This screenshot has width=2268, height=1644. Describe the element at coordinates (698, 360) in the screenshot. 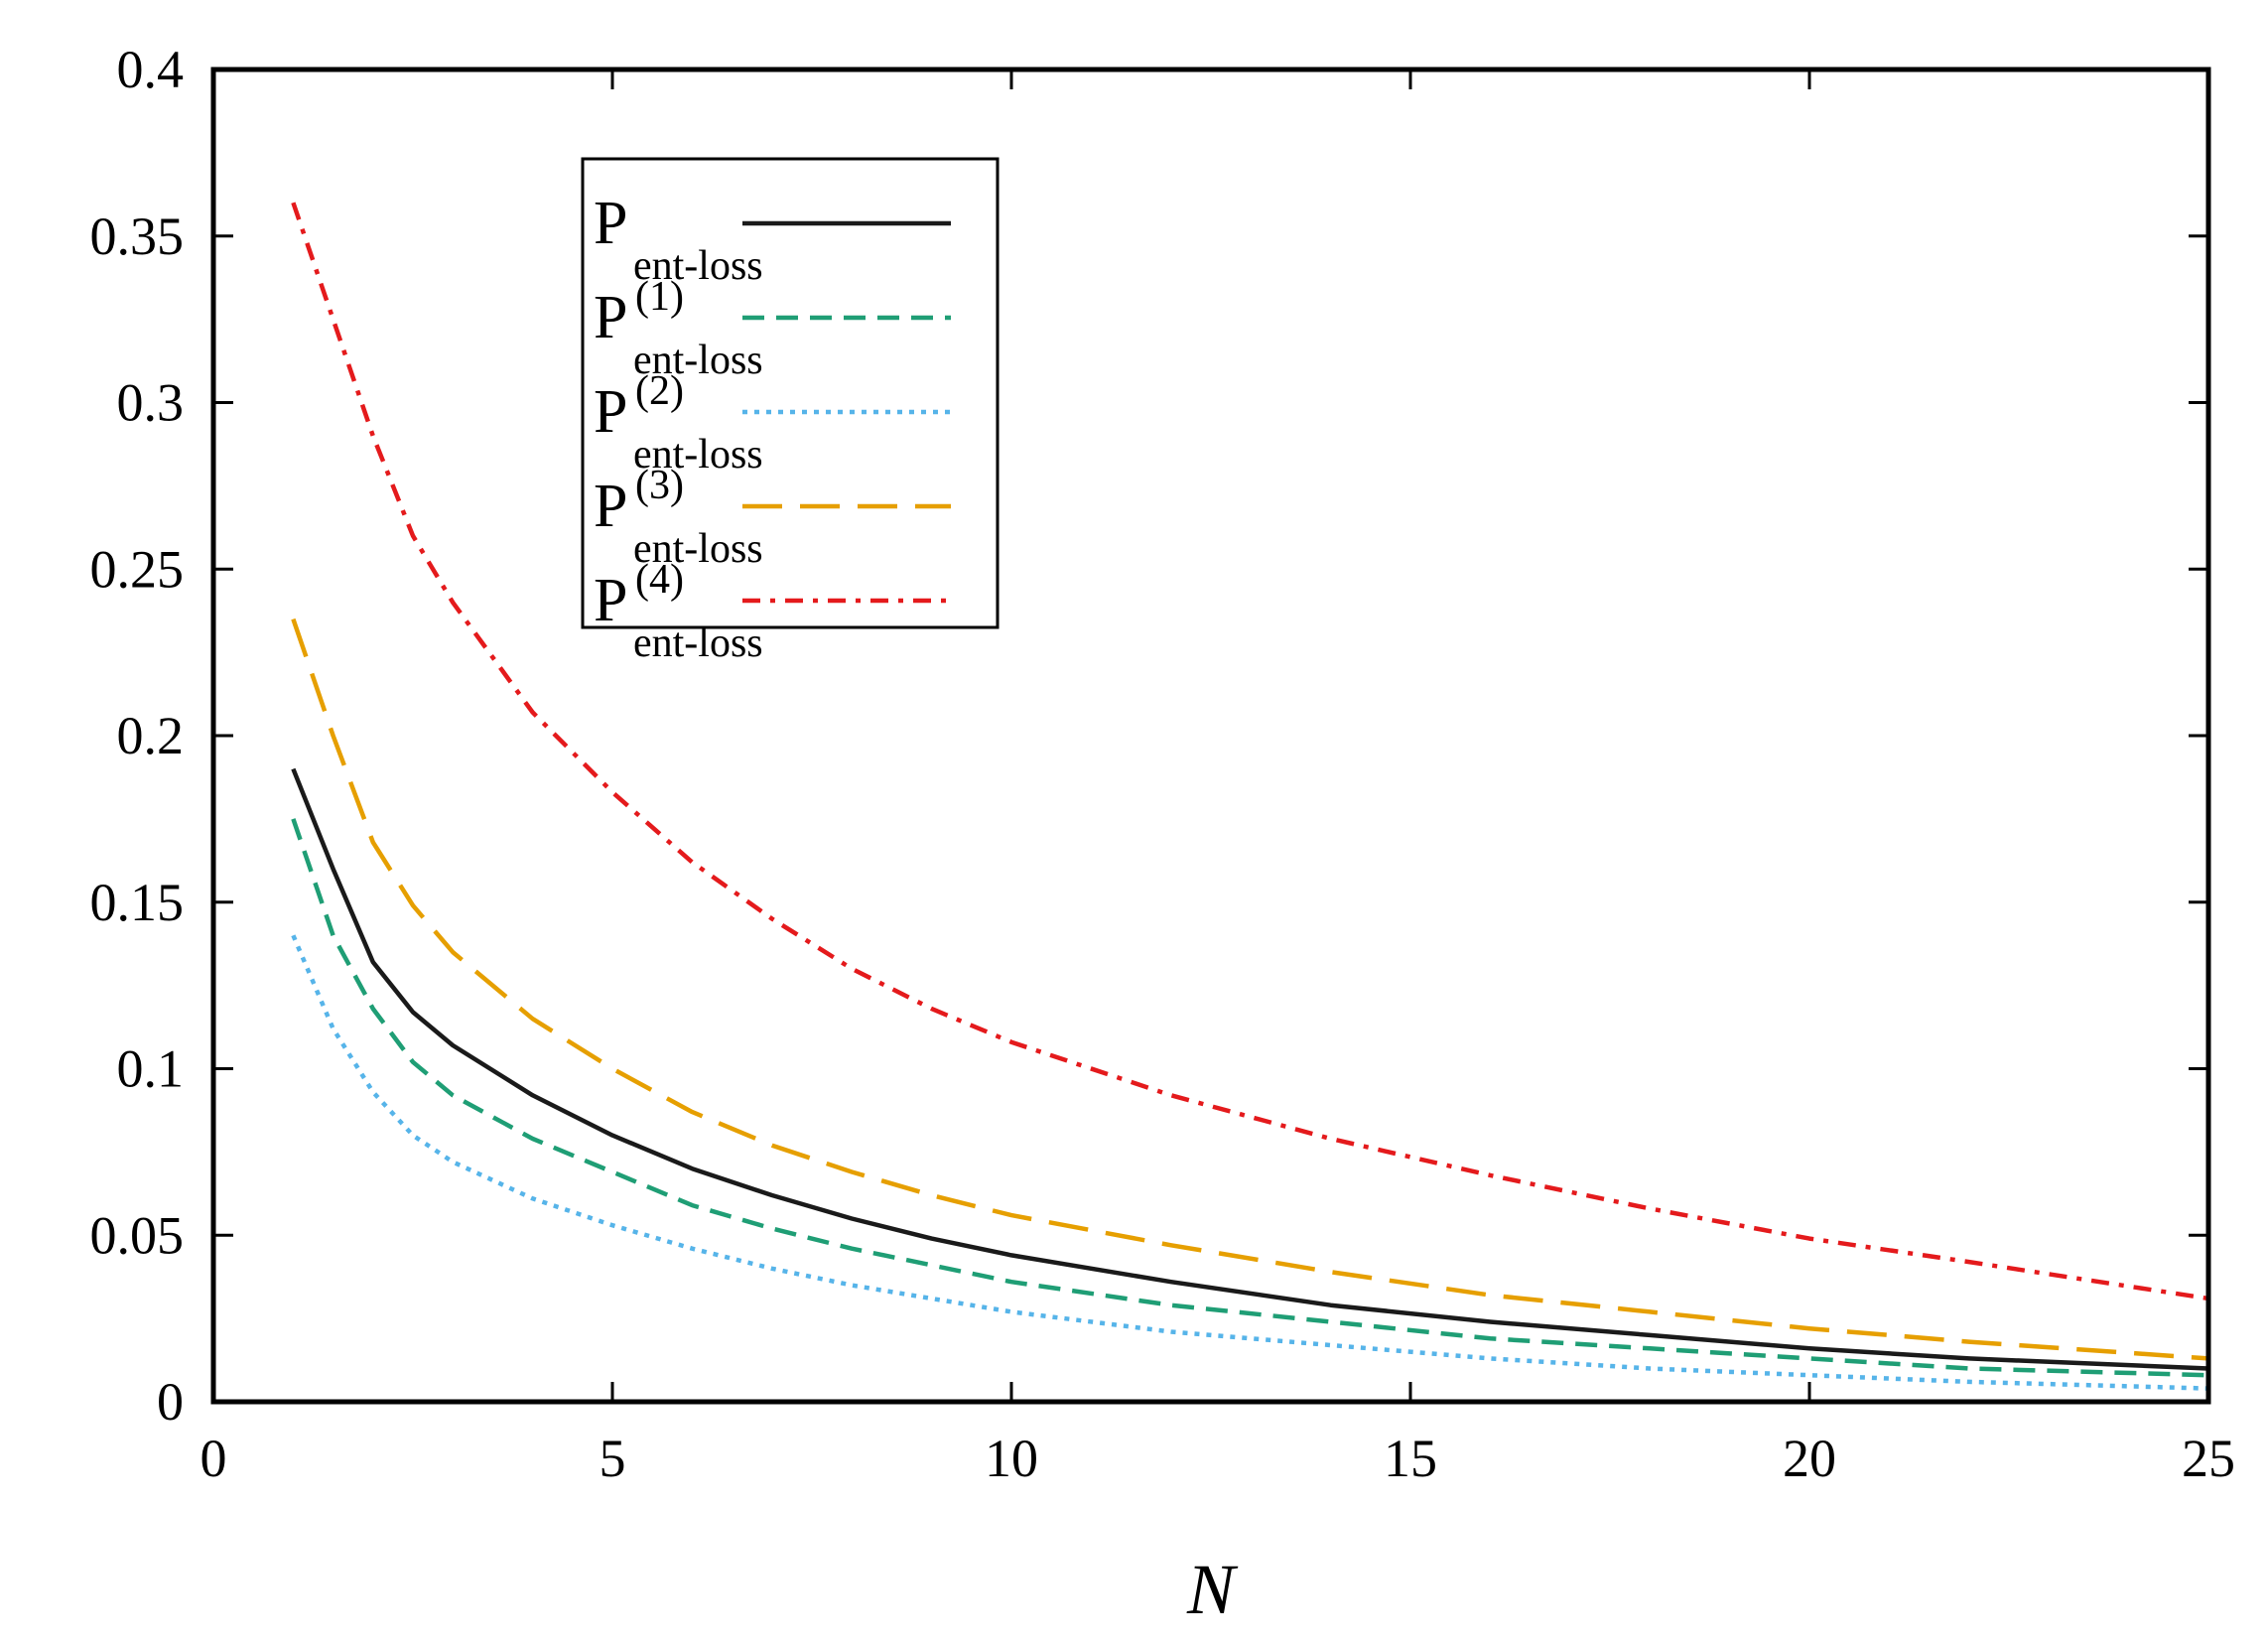

I see `legend-subscript-1: ent-loss` at that location.